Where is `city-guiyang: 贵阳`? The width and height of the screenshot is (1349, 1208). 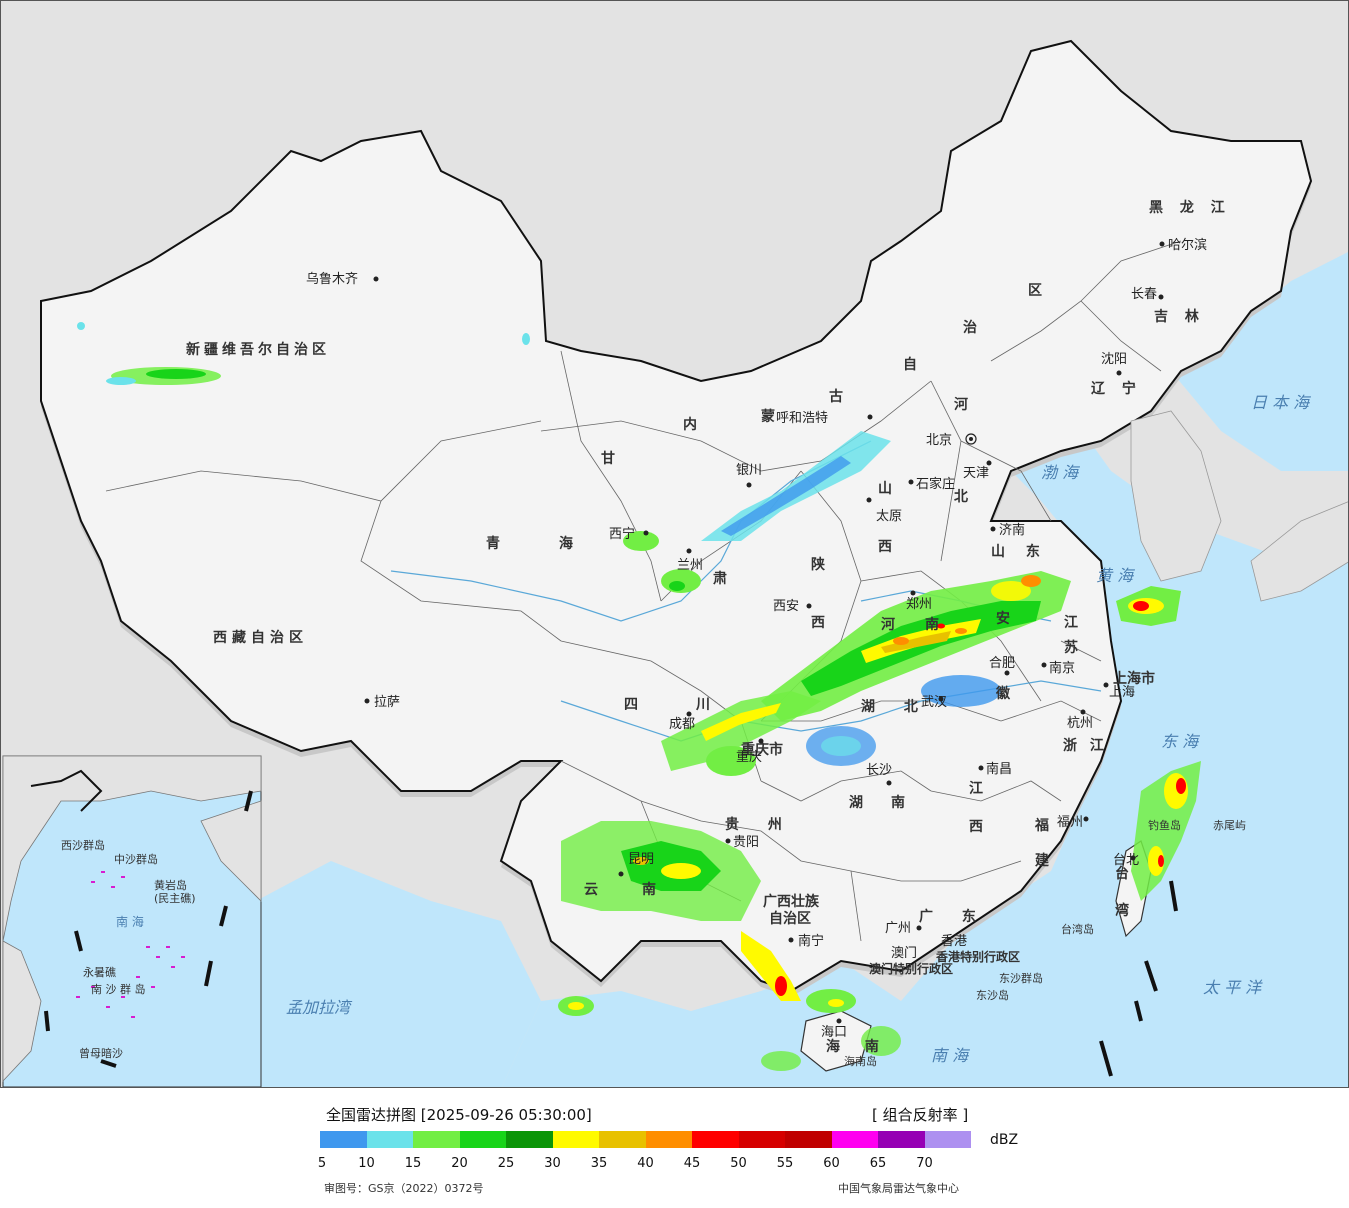 city-guiyang: 贵阳 is located at coordinates (746, 842).